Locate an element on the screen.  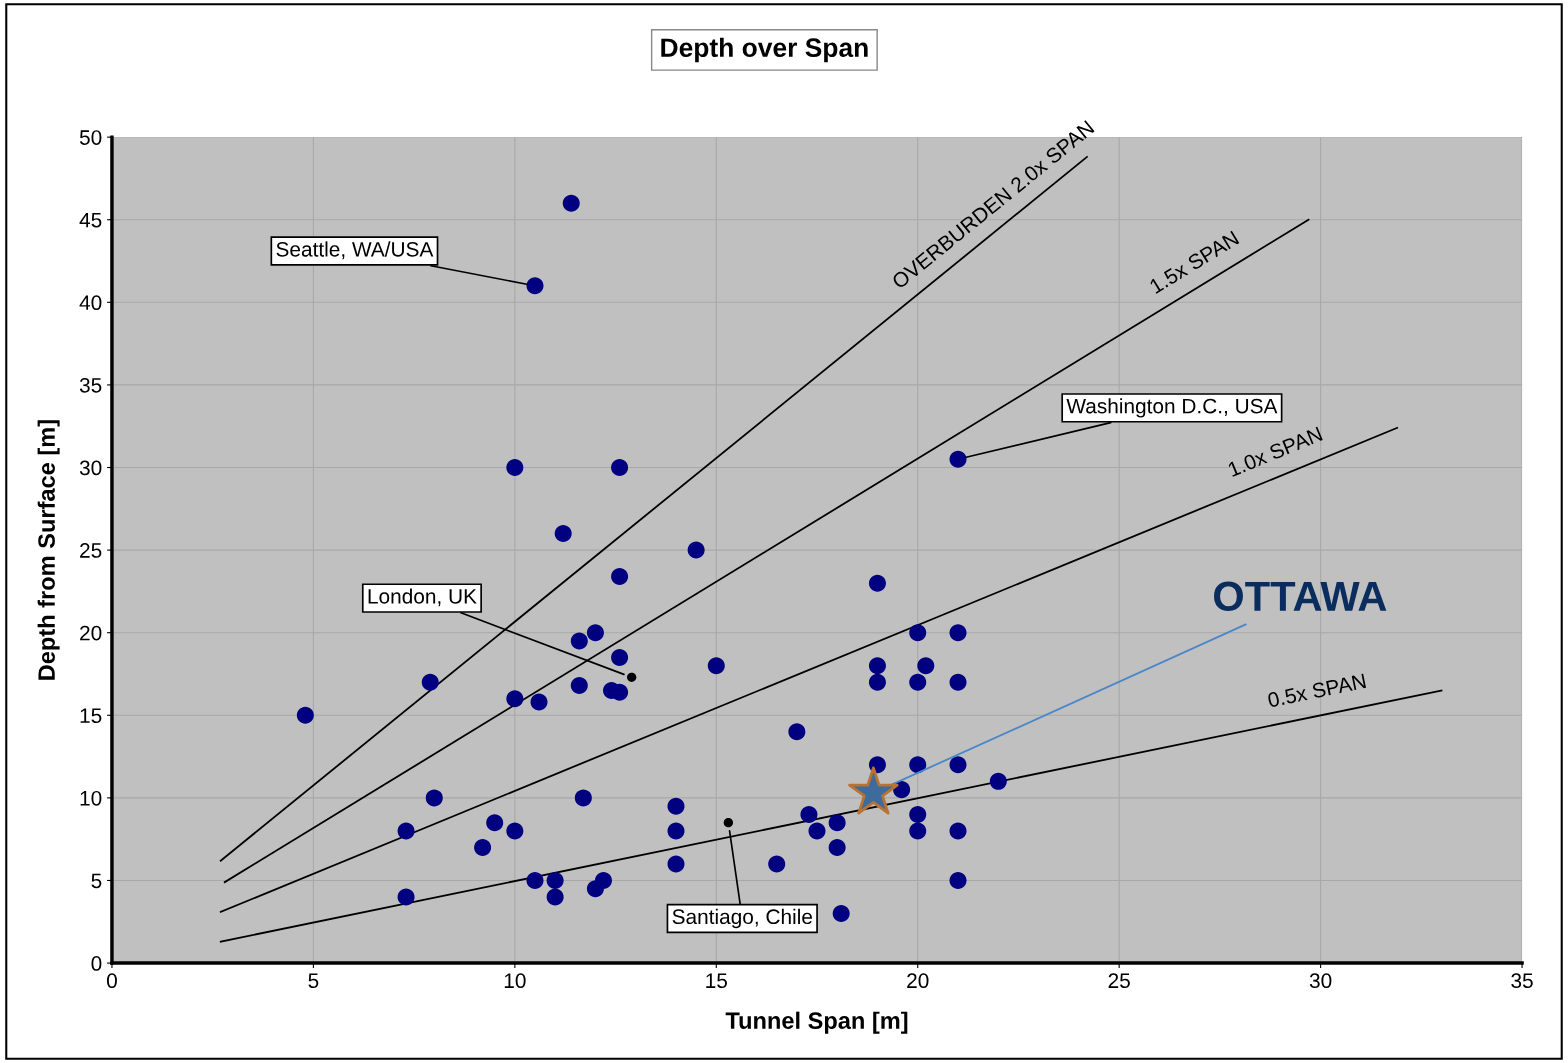
y-tick-label: 20 is located at coordinates (91, 633).